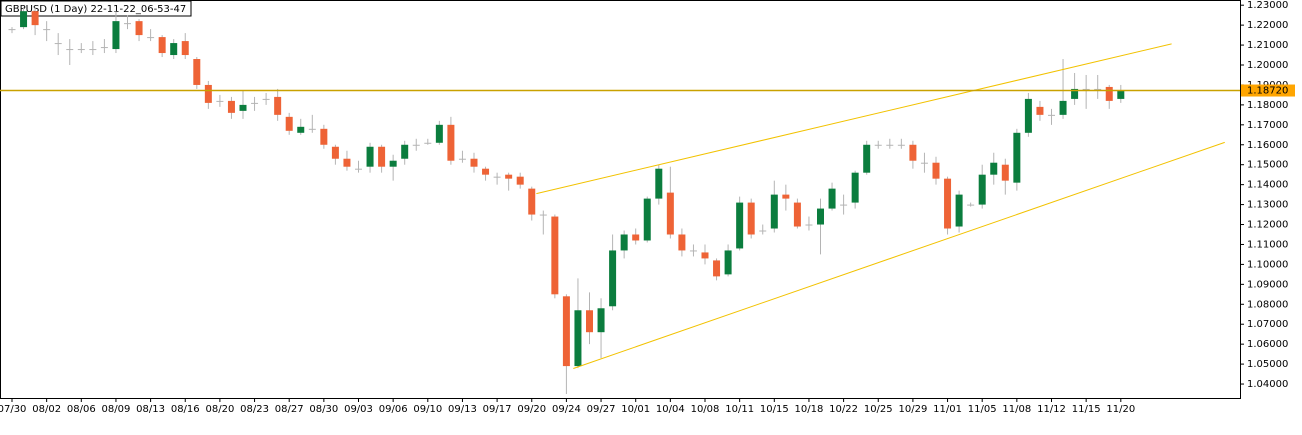 The image size is (1302, 435). What do you see at coordinates (1267, 244) in the screenshot?
I see `y-tick-label: 1.11000` at bounding box center [1267, 244].